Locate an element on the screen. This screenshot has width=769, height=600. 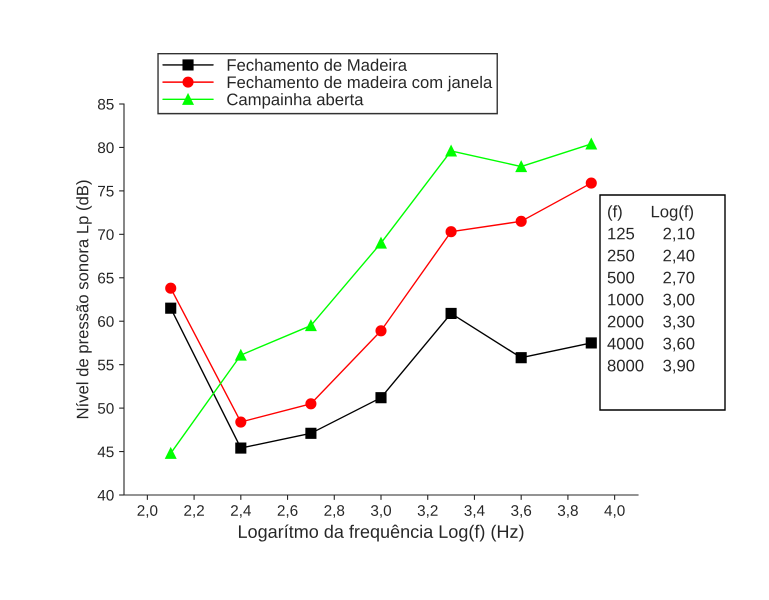
annotation: 250 2,40 is located at coordinates (651, 257).